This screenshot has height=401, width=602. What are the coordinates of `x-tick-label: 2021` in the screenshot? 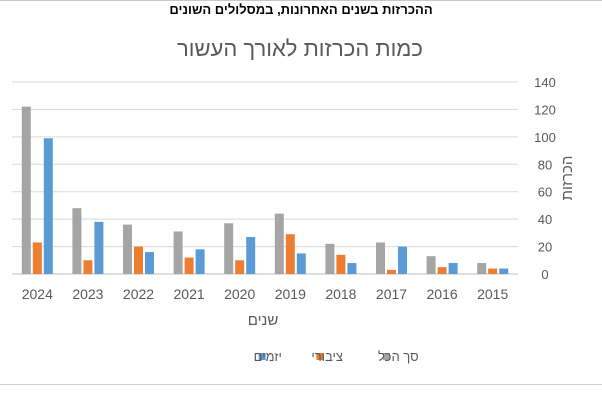 It's located at (189, 294).